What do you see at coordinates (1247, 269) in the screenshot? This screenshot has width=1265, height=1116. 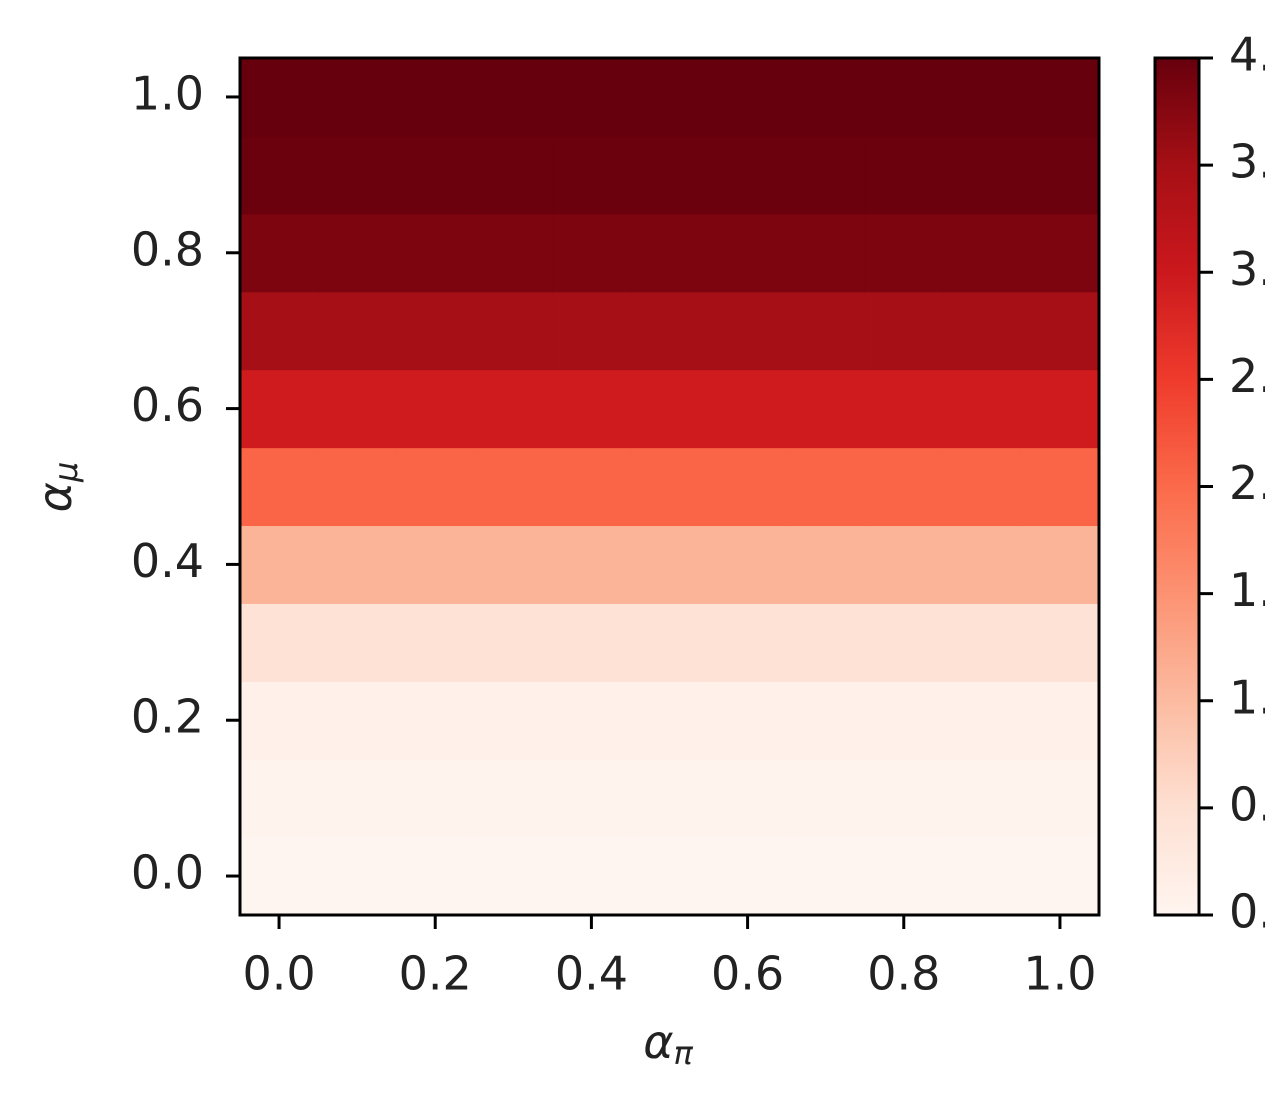 I see `colorbar-tick-label: 3.0` at bounding box center [1247, 269].